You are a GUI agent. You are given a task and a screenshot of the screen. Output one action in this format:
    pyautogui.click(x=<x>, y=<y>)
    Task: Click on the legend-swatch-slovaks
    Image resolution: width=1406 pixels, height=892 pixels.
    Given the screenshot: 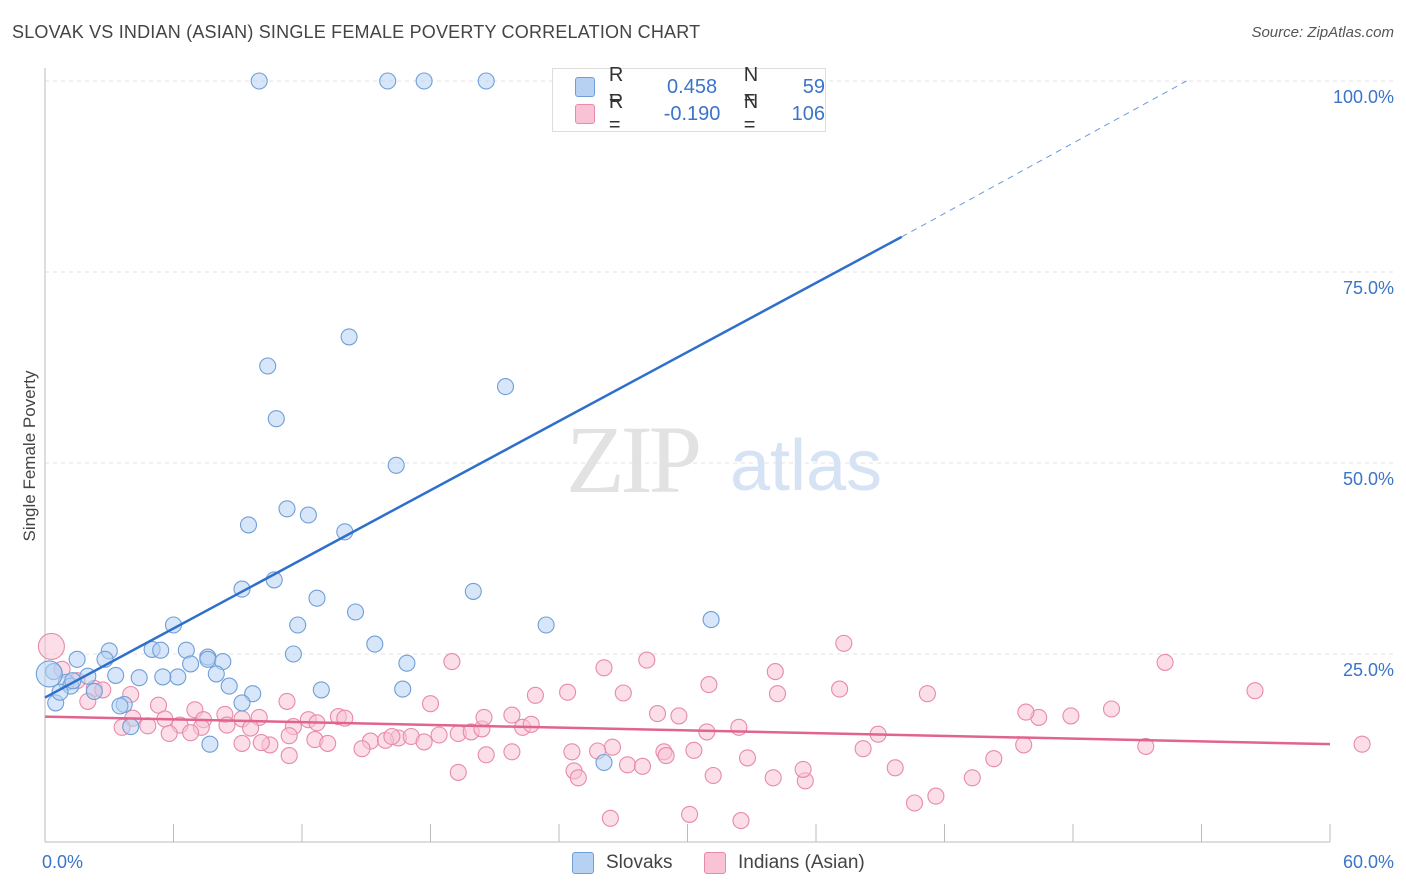 What is the action you would take?
    pyautogui.click(x=585, y=87)
    